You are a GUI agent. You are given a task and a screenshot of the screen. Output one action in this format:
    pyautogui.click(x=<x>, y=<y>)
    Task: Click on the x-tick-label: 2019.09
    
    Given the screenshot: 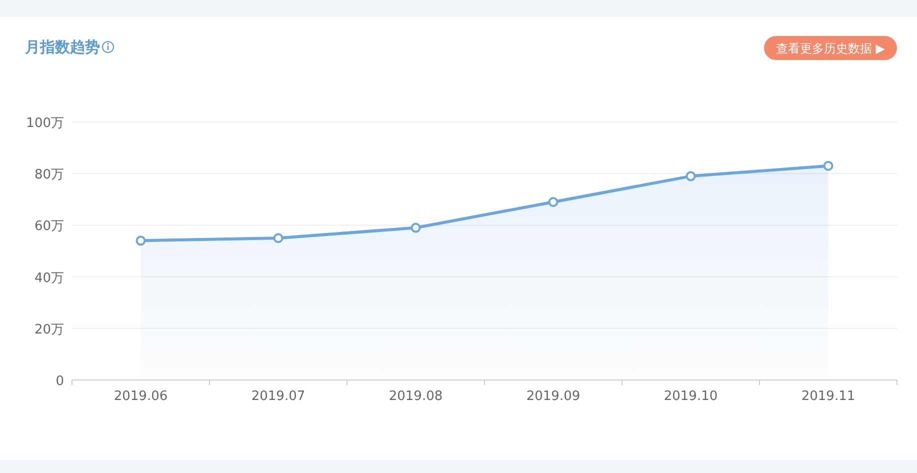 What is the action you would take?
    pyautogui.click(x=553, y=396)
    